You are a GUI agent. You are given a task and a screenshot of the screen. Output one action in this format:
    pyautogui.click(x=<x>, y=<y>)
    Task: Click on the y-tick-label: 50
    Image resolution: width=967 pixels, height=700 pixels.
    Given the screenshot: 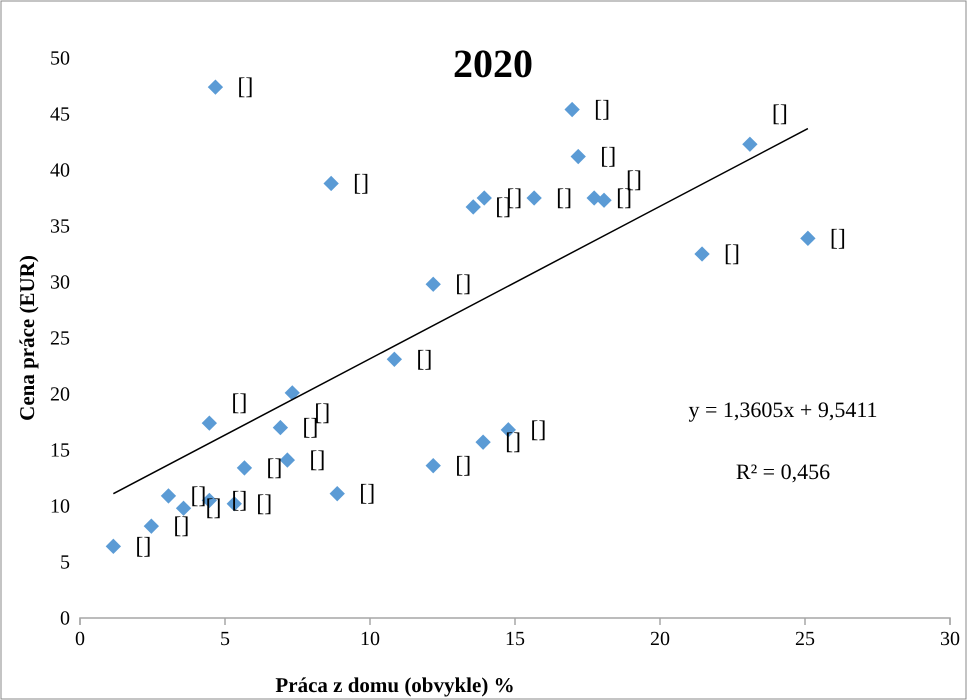 What is the action you would take?
    pyautogui.click(x=60, y=58)
    